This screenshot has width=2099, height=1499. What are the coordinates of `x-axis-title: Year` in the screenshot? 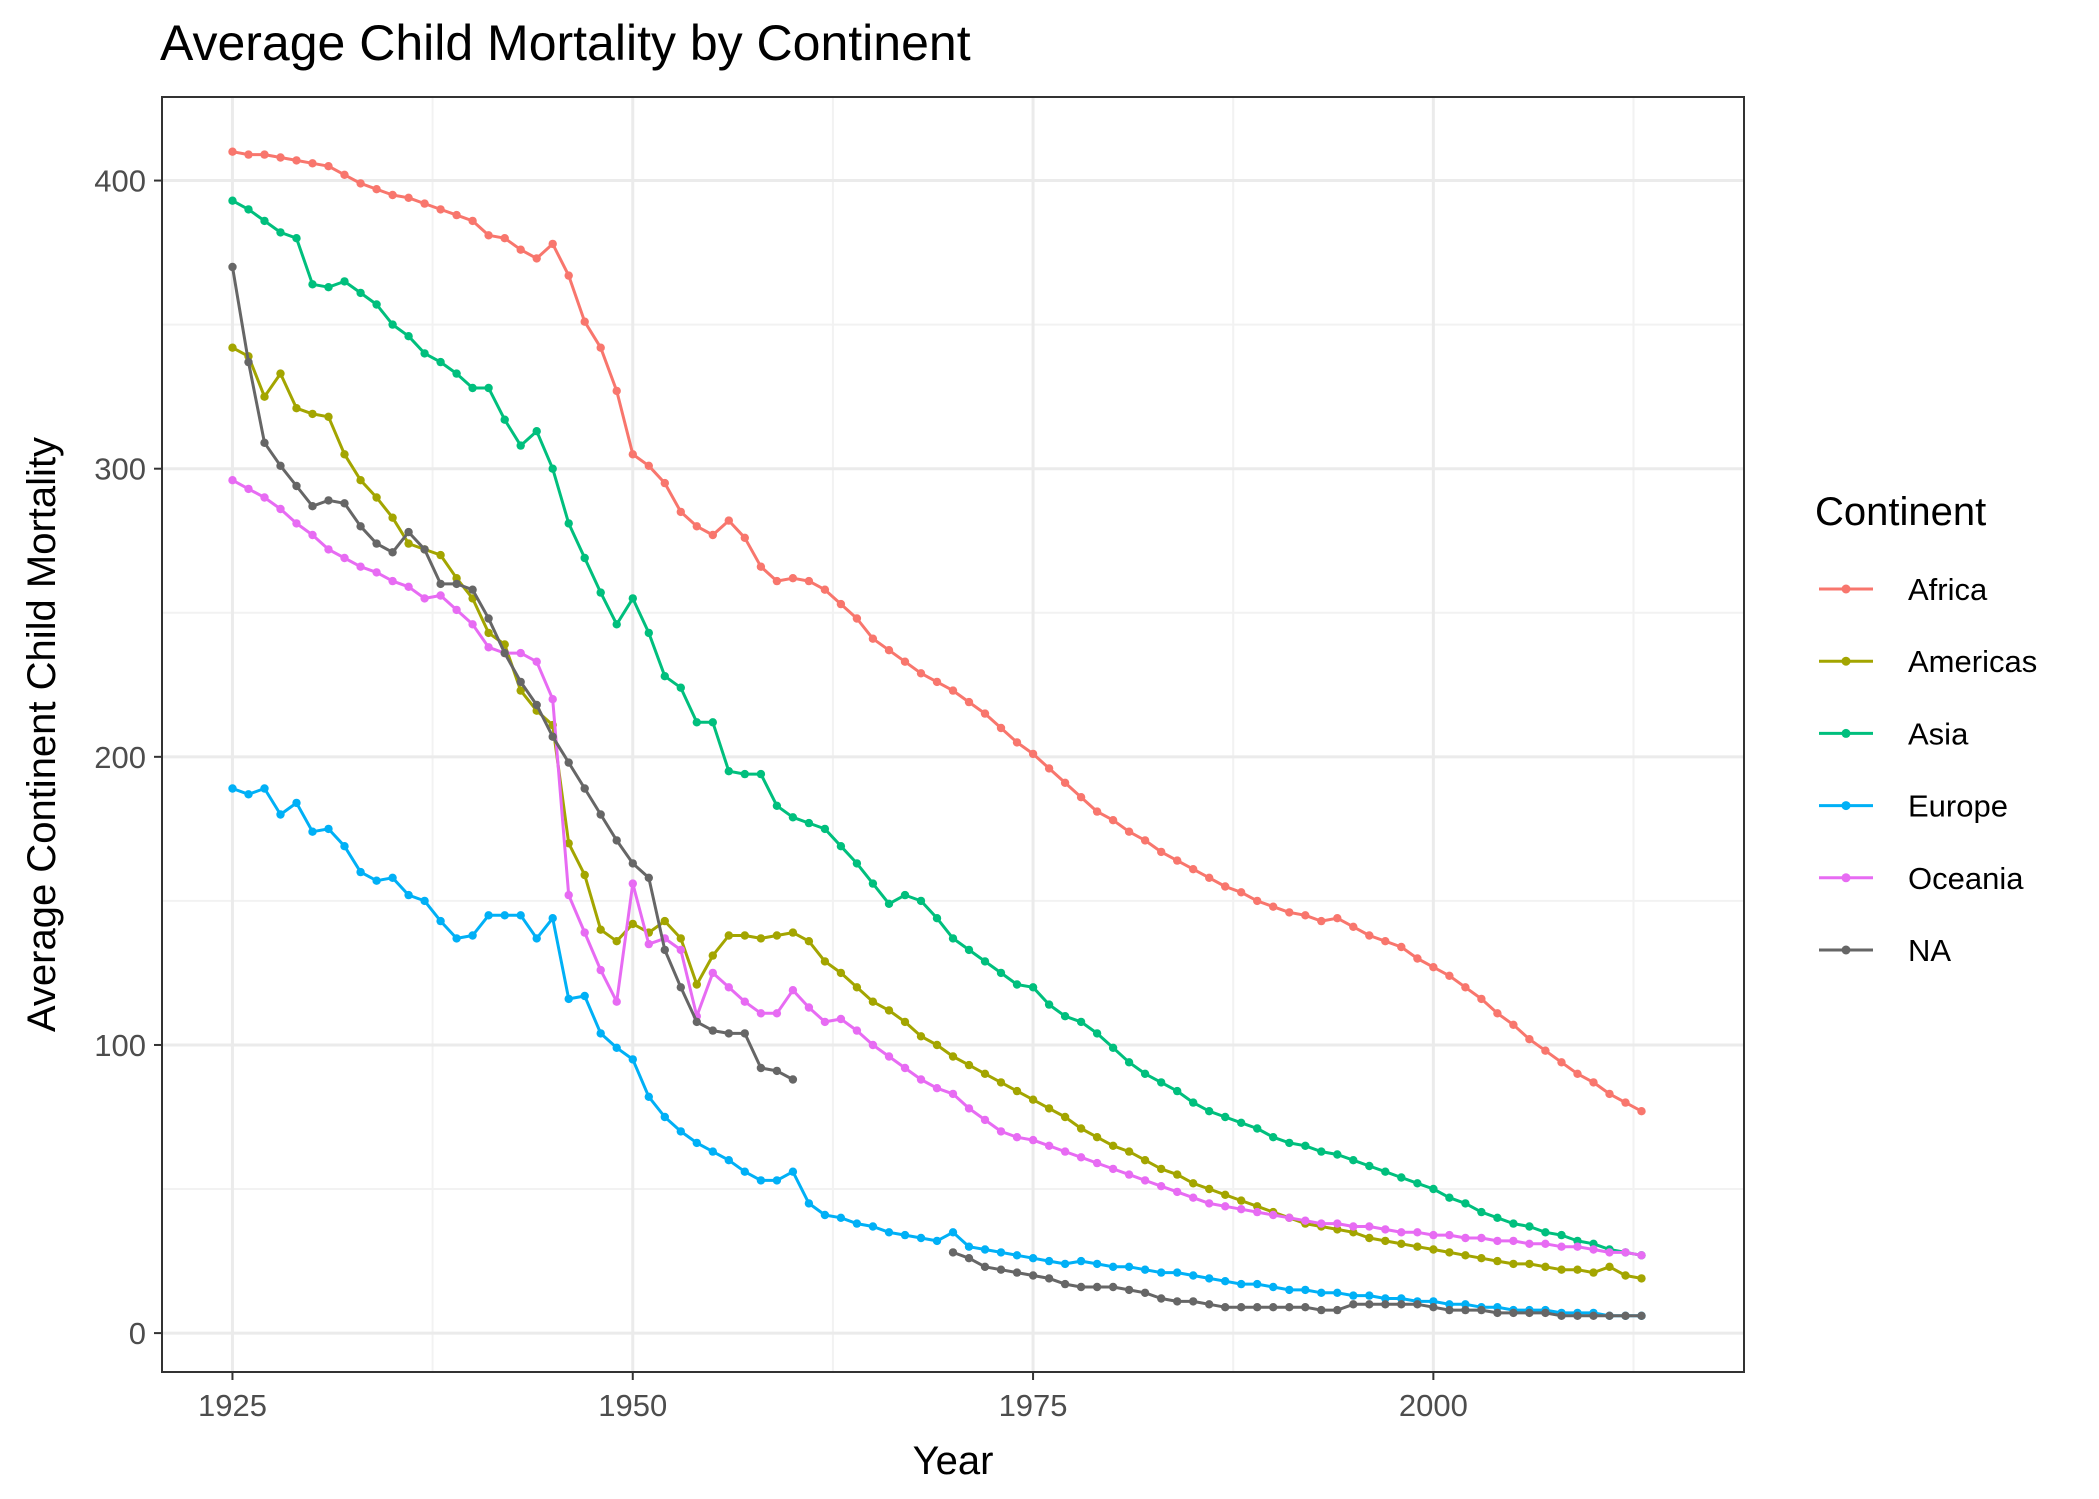 It's located at (953, 1461).